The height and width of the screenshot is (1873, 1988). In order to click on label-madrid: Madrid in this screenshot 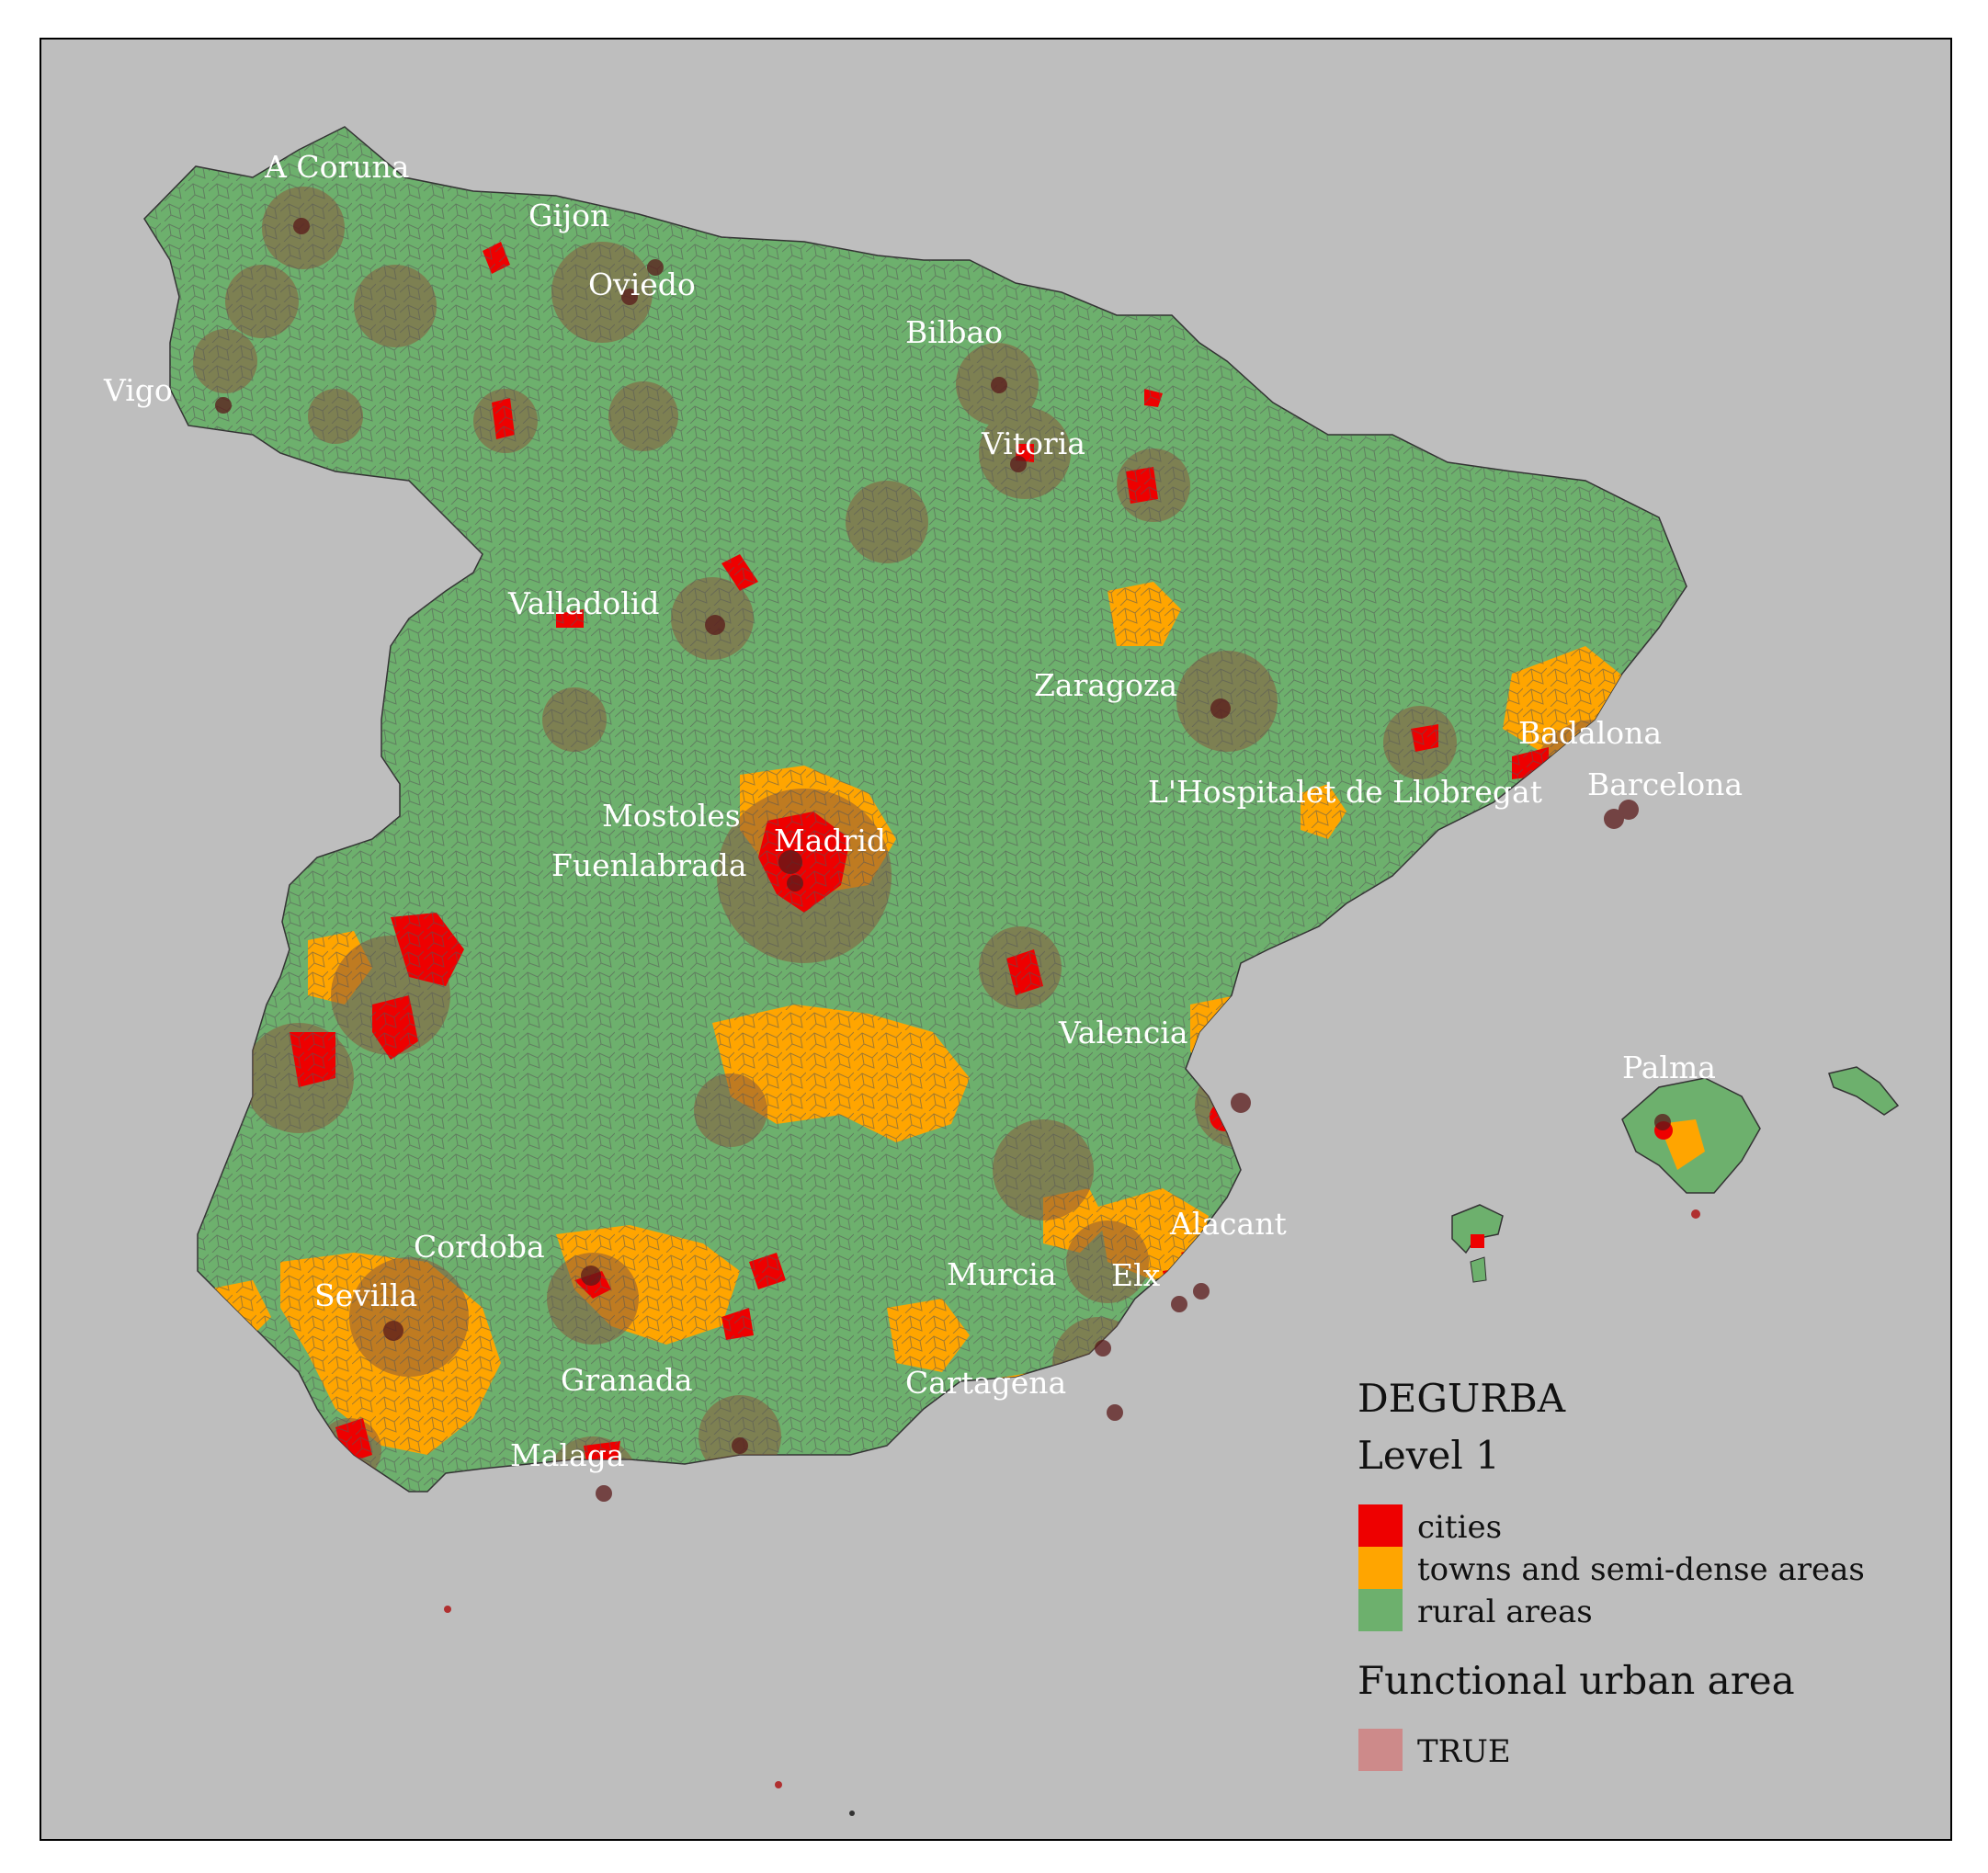, I will do `click(830, 840)`.